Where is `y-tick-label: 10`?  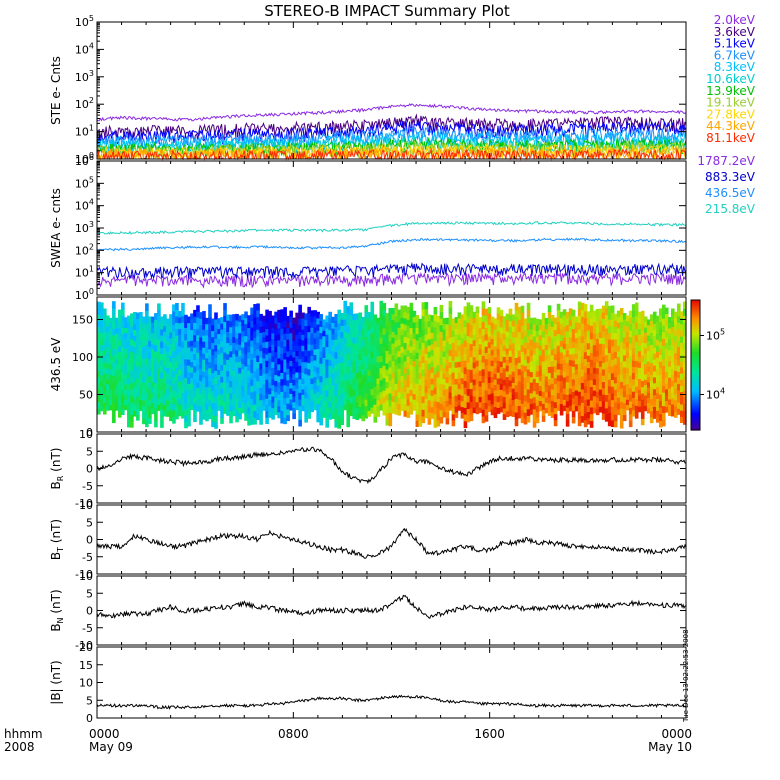 y-tick-label: 10 is located at coordinates (86, 576).